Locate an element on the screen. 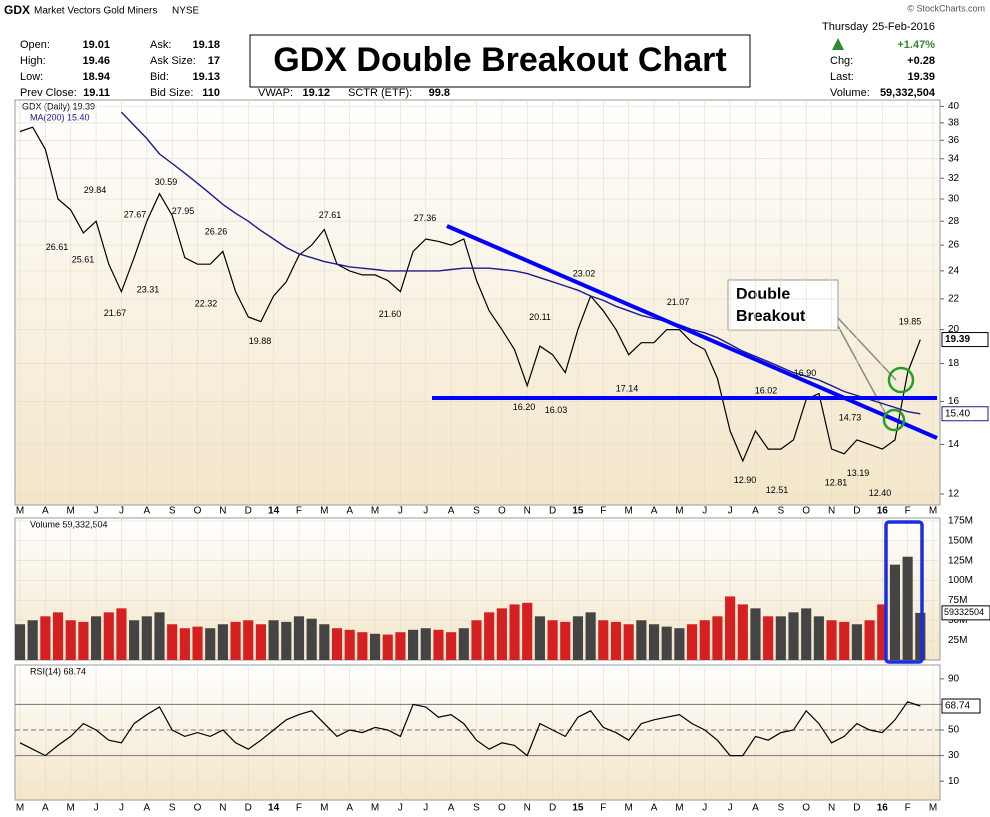 The image size is (990, 817). security-name: Market Vectors Gold Miners is located at coordinates (95, 11).